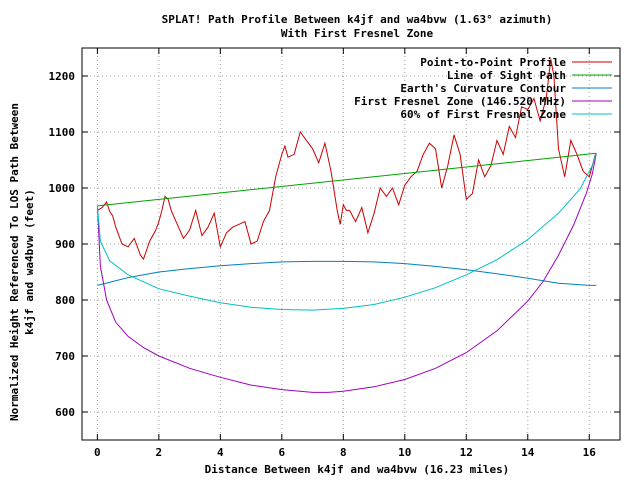 This screenshot has width=640, height=480. Describe the element at coordinates (282, 452) in the screenshot. I see `x-tick-label: 6` at that location.